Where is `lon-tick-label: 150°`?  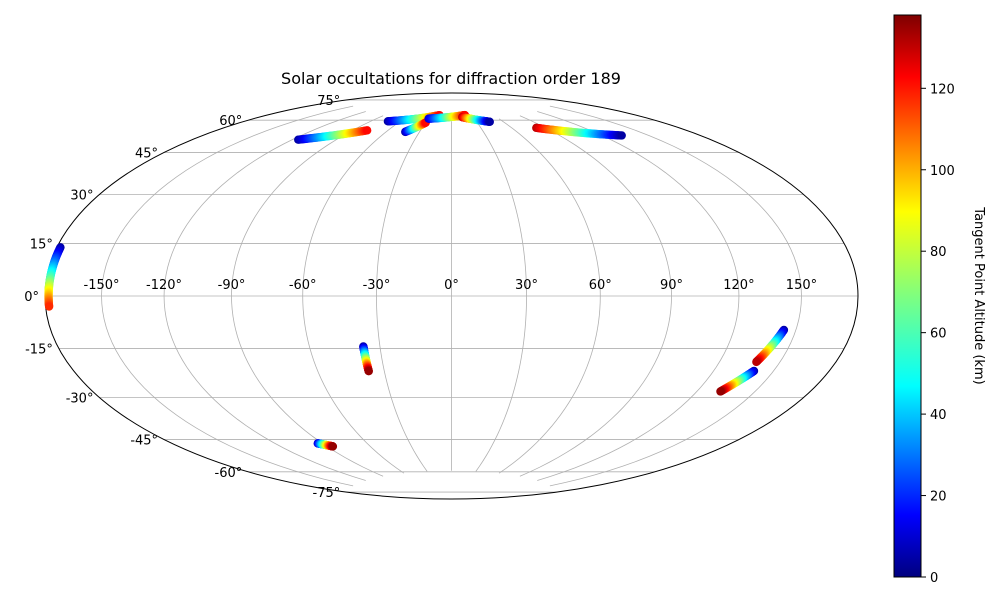 lon-tick-label: 150° is located at coordinates (801, 285).